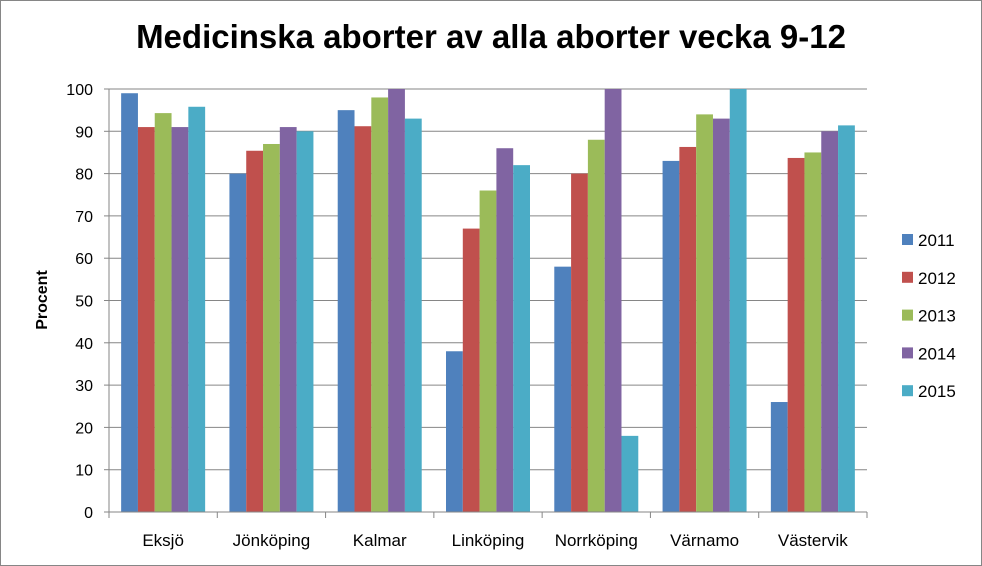 This screenshot has height=566, width=982. What do you see at coordinates (84, 132) in the screenshot?
I see `y-tick-label: 90` at bounding box center [84, 132].